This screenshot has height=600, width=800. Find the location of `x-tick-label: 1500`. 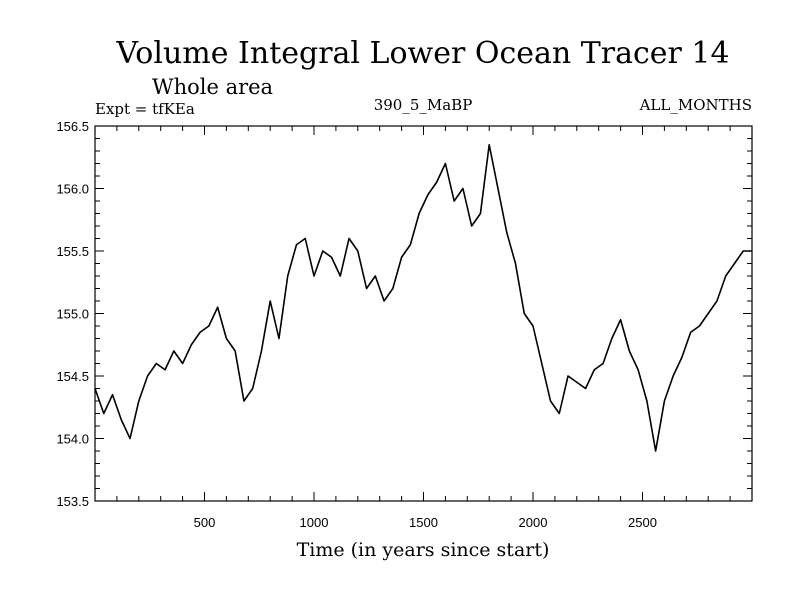

x-tick-label: 1500 is located at coordinates (423, 522).